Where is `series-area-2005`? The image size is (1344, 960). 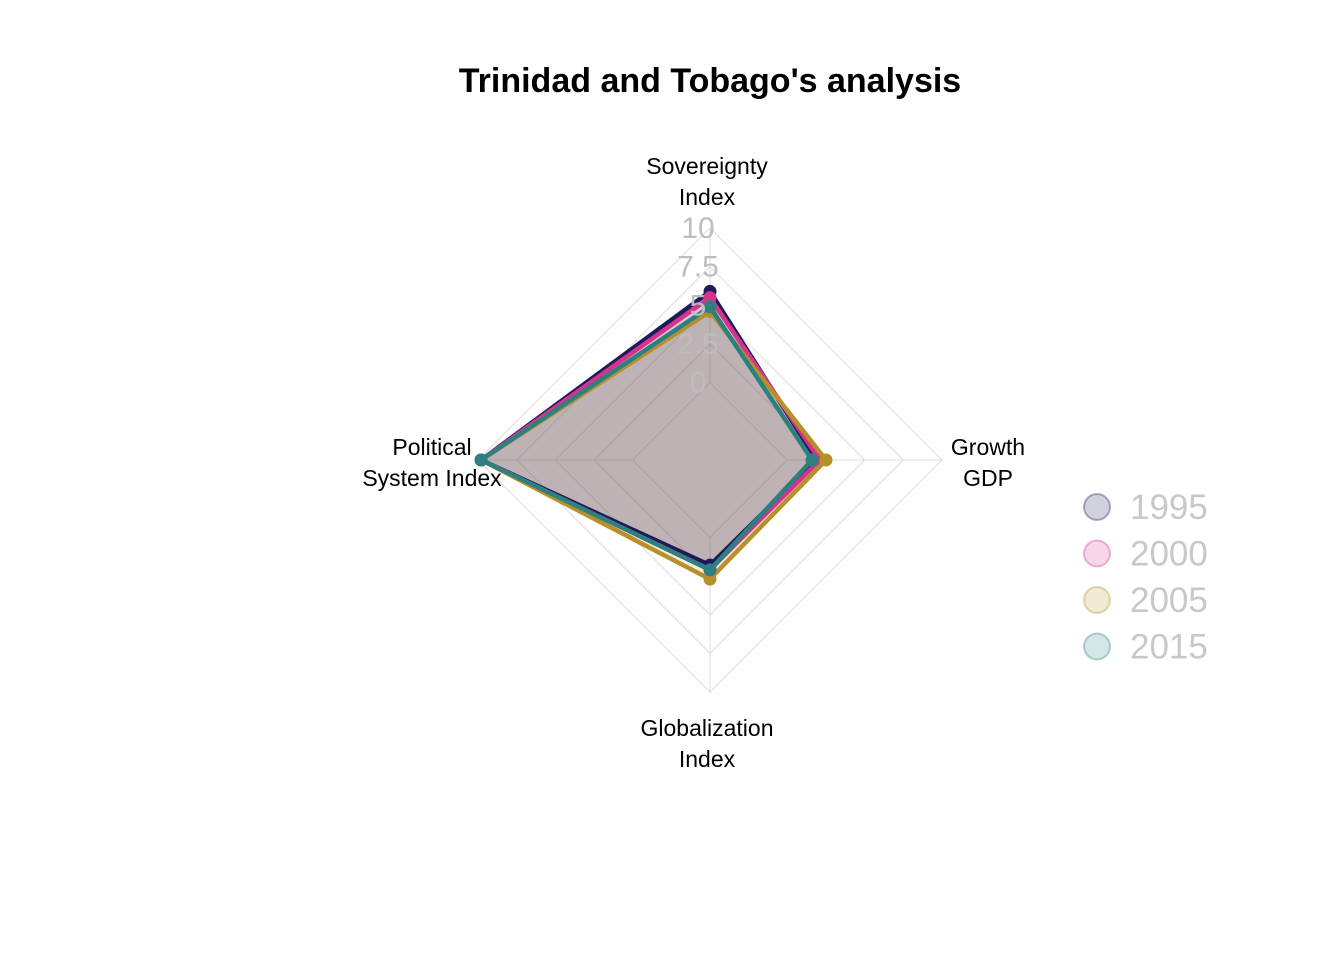
series-area-2005 is located at coordinates (653, 445).